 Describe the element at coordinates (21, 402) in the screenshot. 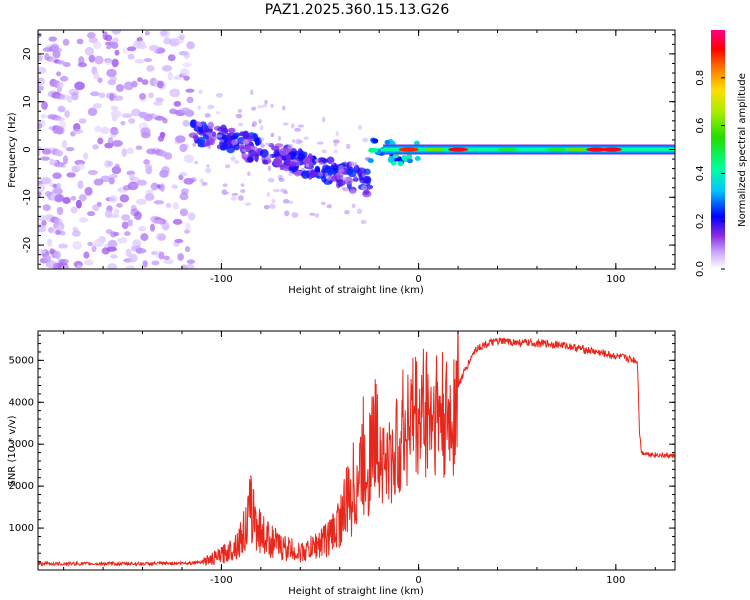

I see `y-tick-label: 4000` at that location.